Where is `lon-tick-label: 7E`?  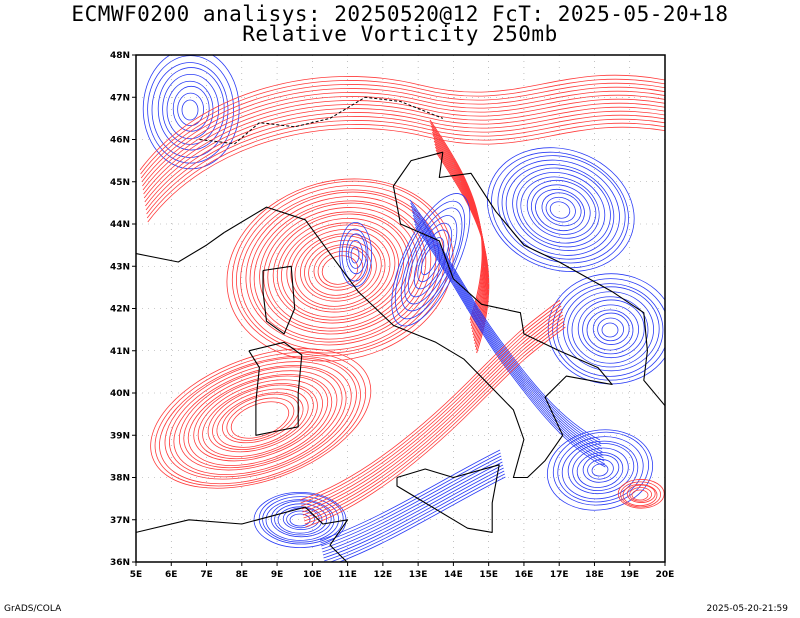
lon-tick-label: 7E is located at coordinates (206, 575).